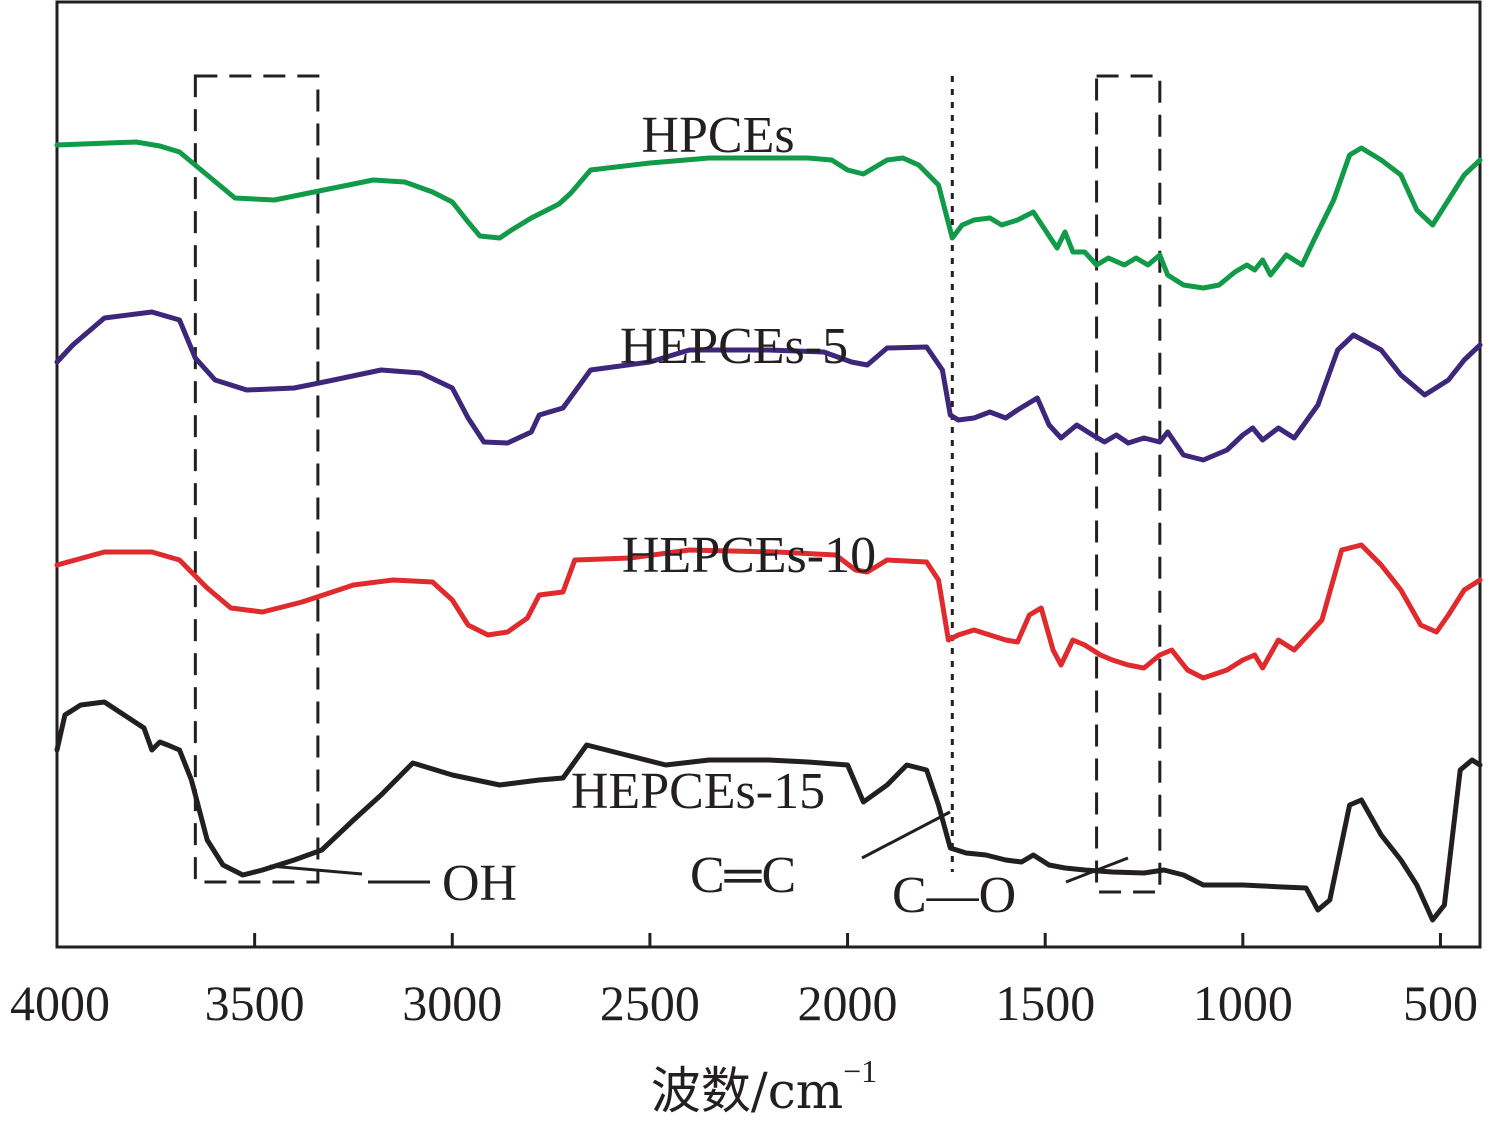  Describe the element at coordinates (452, 1003) in the screenshot. I see `x-tick-label-3000: 3000` at that location.